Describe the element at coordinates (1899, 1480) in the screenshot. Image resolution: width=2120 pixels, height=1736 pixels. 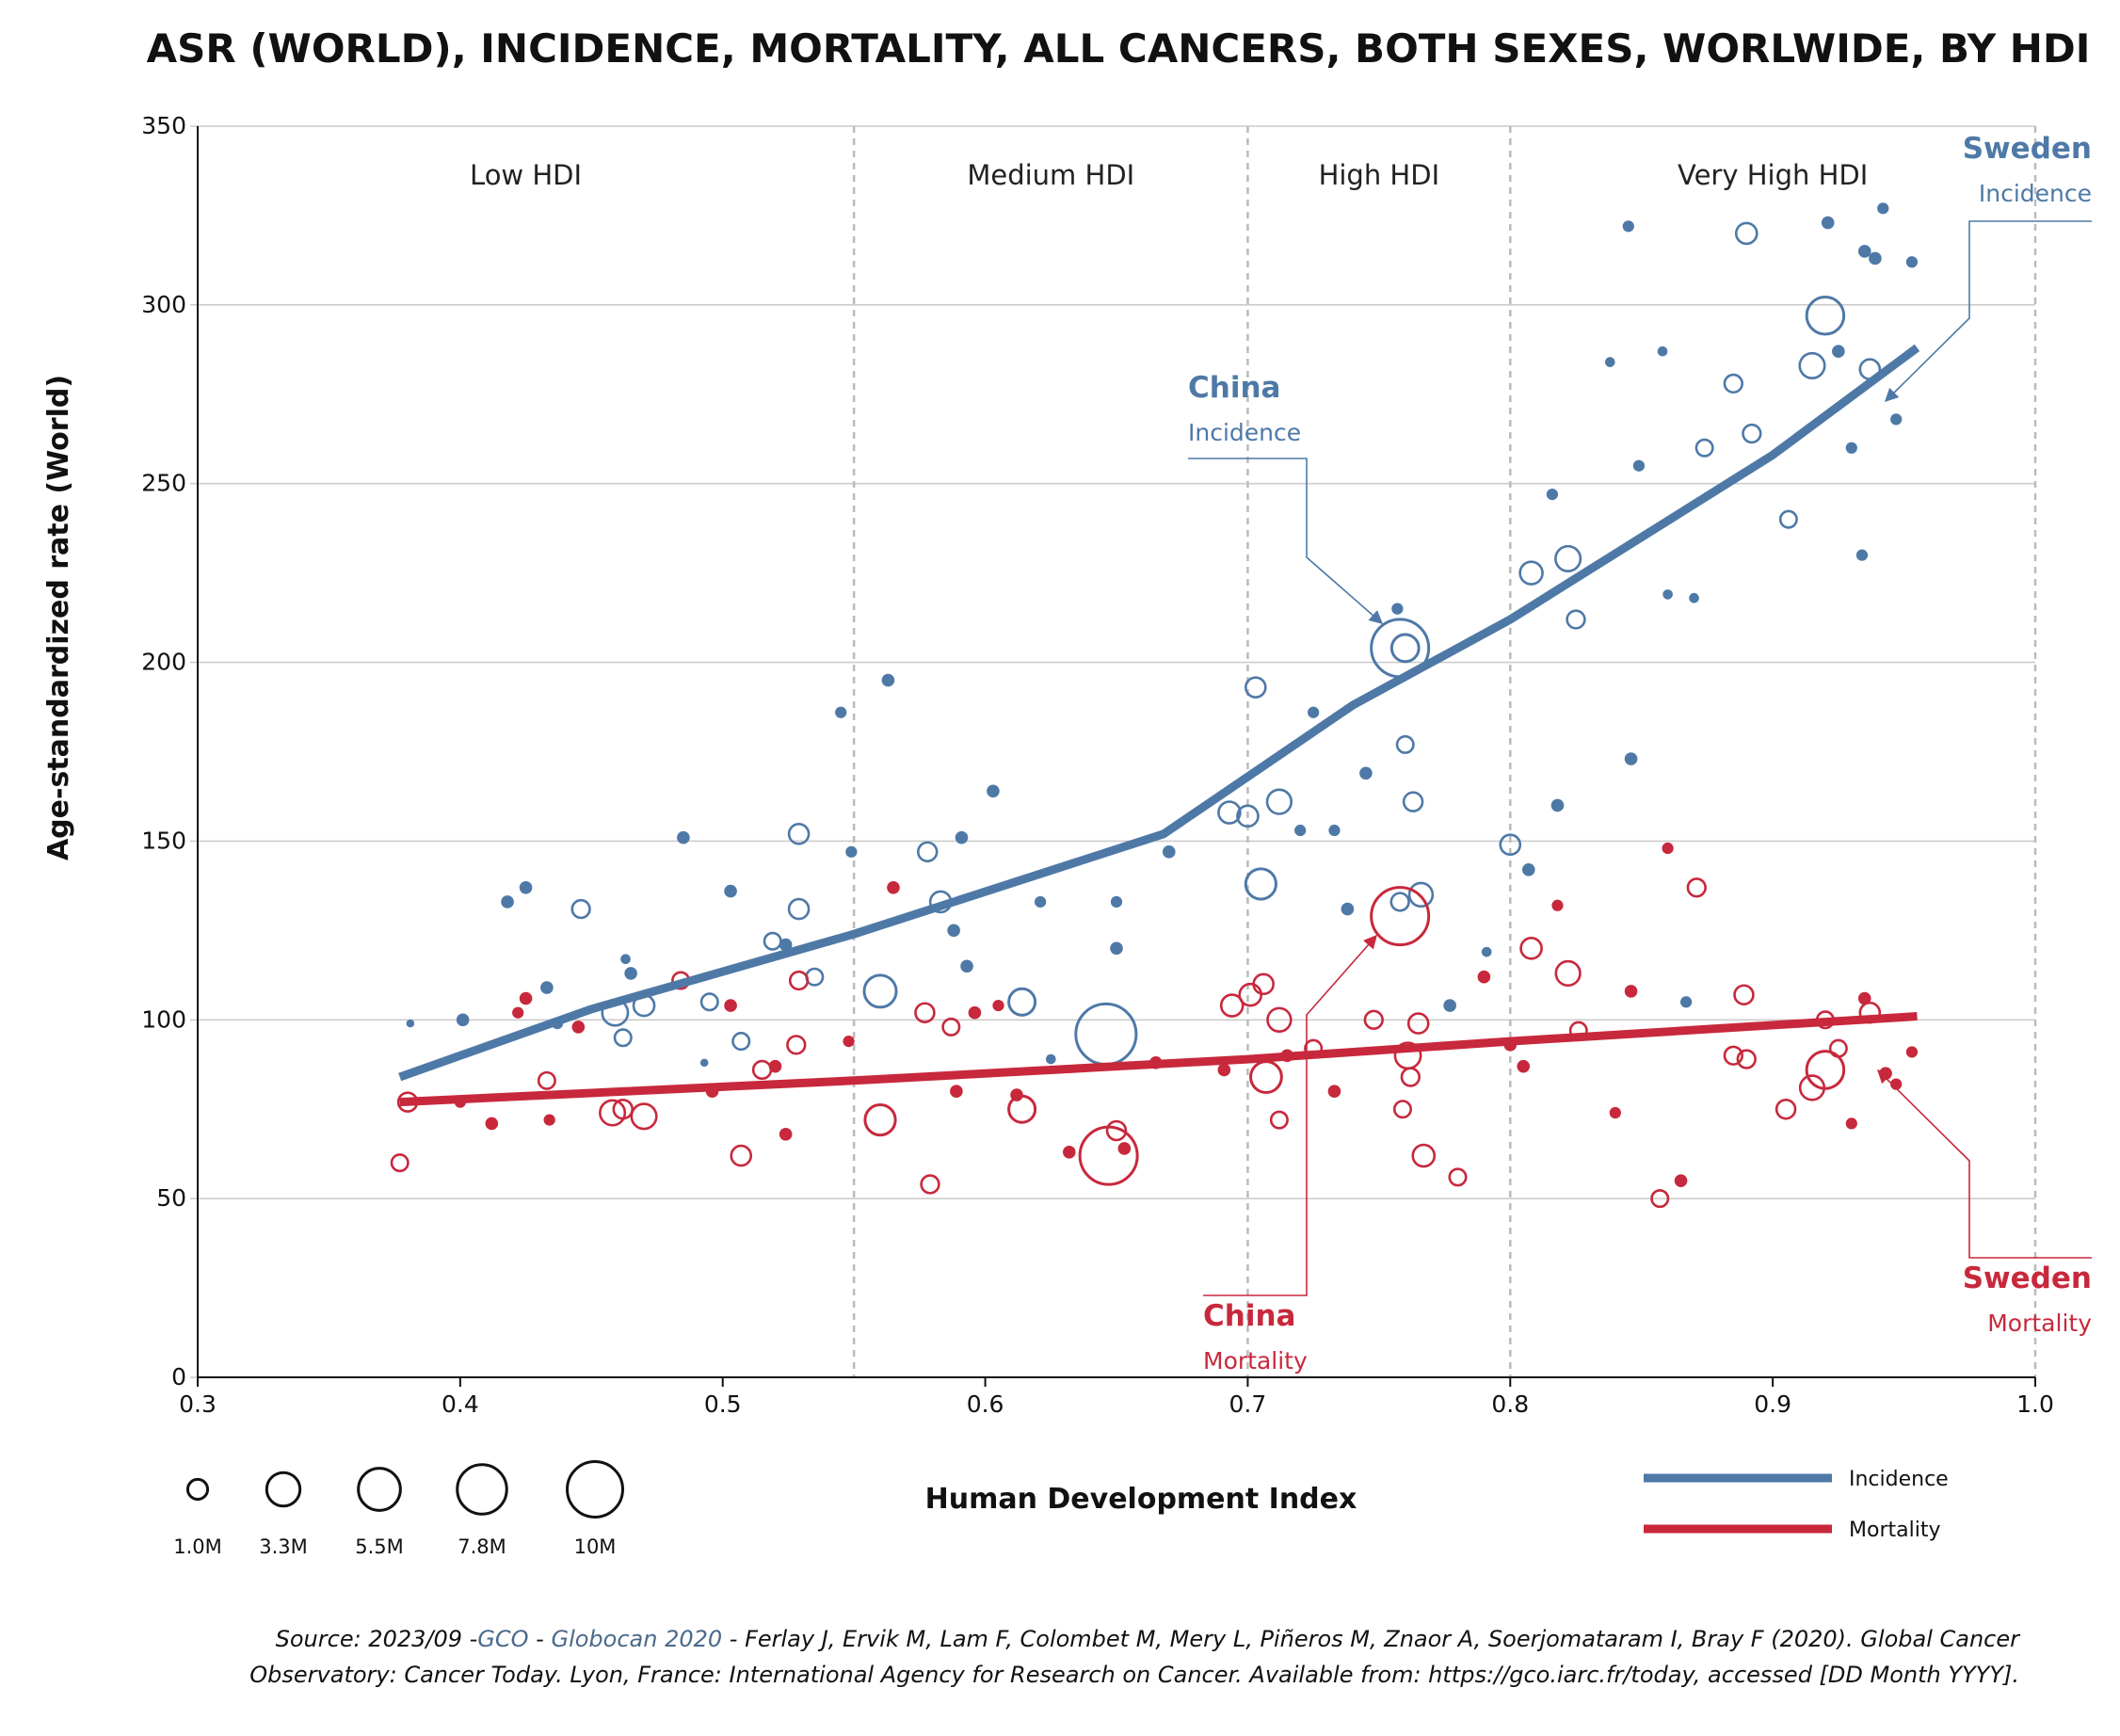
I see `legend-label-incidence: Incidence` at that location.